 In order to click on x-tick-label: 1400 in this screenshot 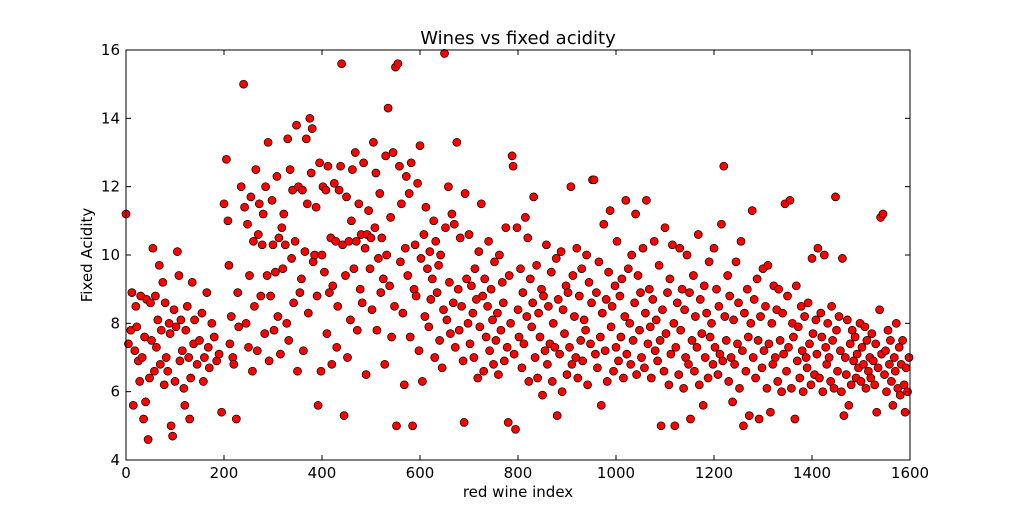, I will do `click(812, 473)`.